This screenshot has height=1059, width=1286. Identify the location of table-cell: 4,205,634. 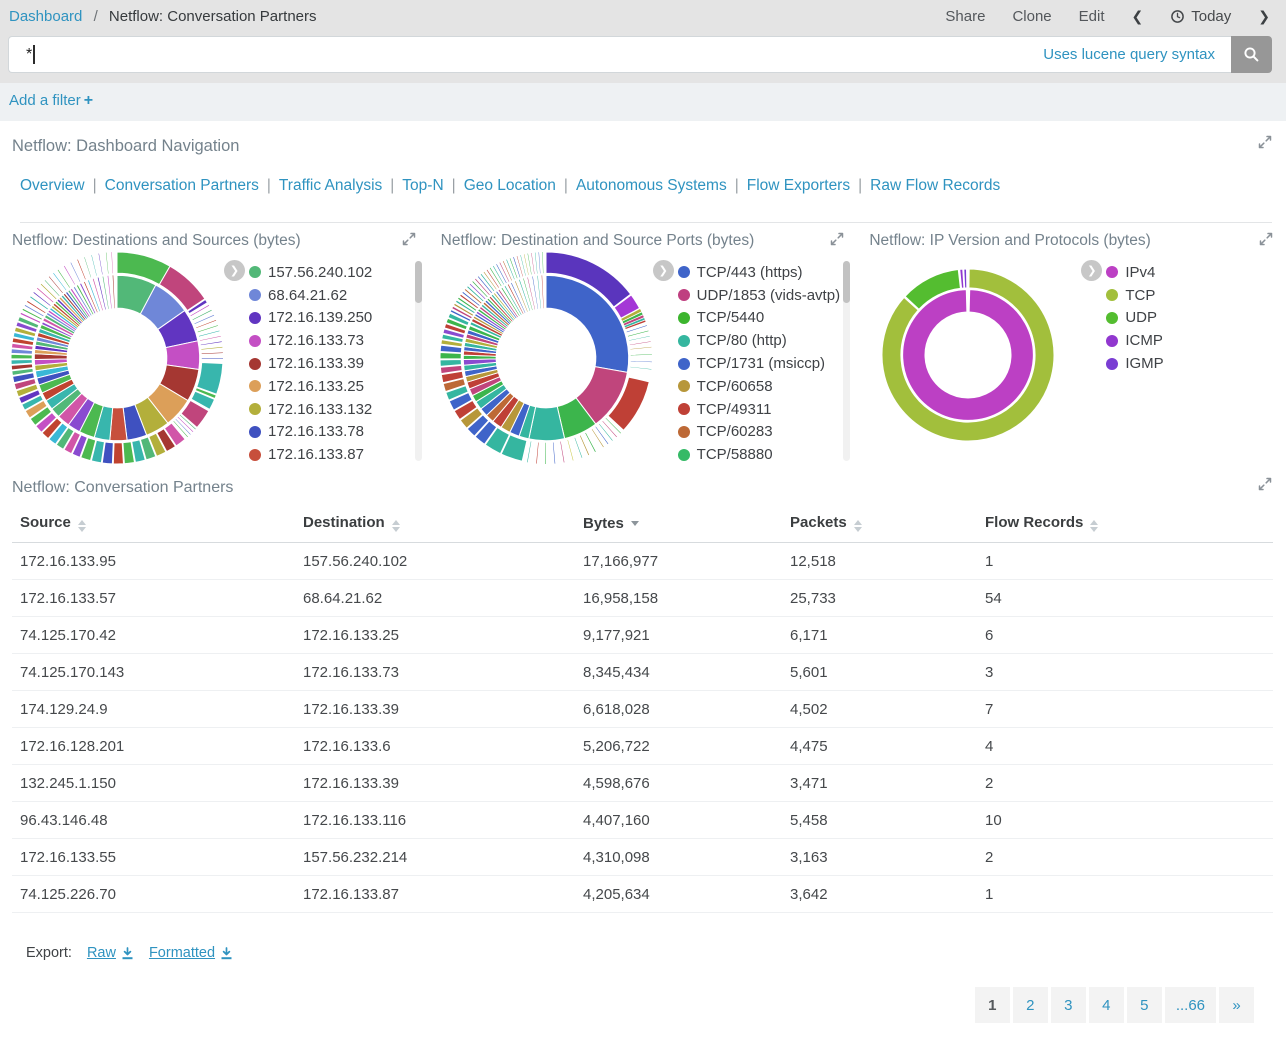
(678, 894).